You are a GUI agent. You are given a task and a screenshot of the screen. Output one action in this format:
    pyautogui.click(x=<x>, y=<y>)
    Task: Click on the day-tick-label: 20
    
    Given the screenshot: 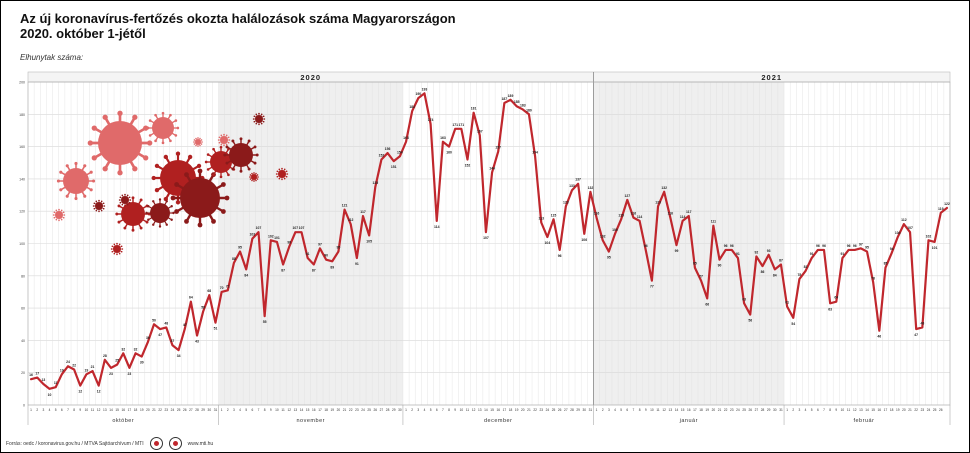 What is the action you would take?
    pyautogui.click(x=339, y=410)
    